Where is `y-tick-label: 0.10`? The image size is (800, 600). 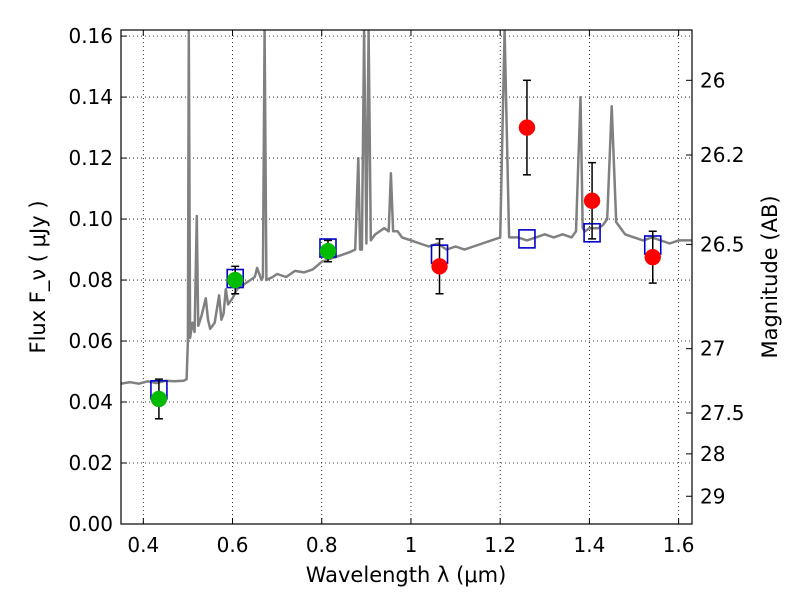
y-tick-label: 0.10 is located at coordinates (90, 219).